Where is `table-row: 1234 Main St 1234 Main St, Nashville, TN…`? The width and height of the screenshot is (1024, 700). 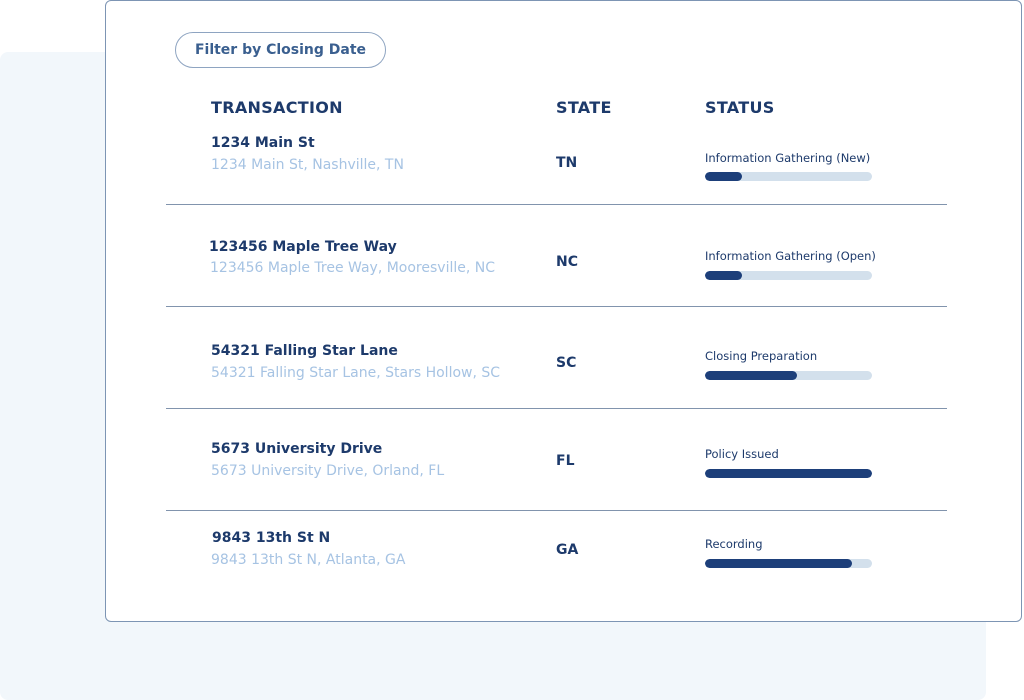
table-row: 1234 Main St 1234 Main St, Nashville, TN… is located at coordinates (556, 171).